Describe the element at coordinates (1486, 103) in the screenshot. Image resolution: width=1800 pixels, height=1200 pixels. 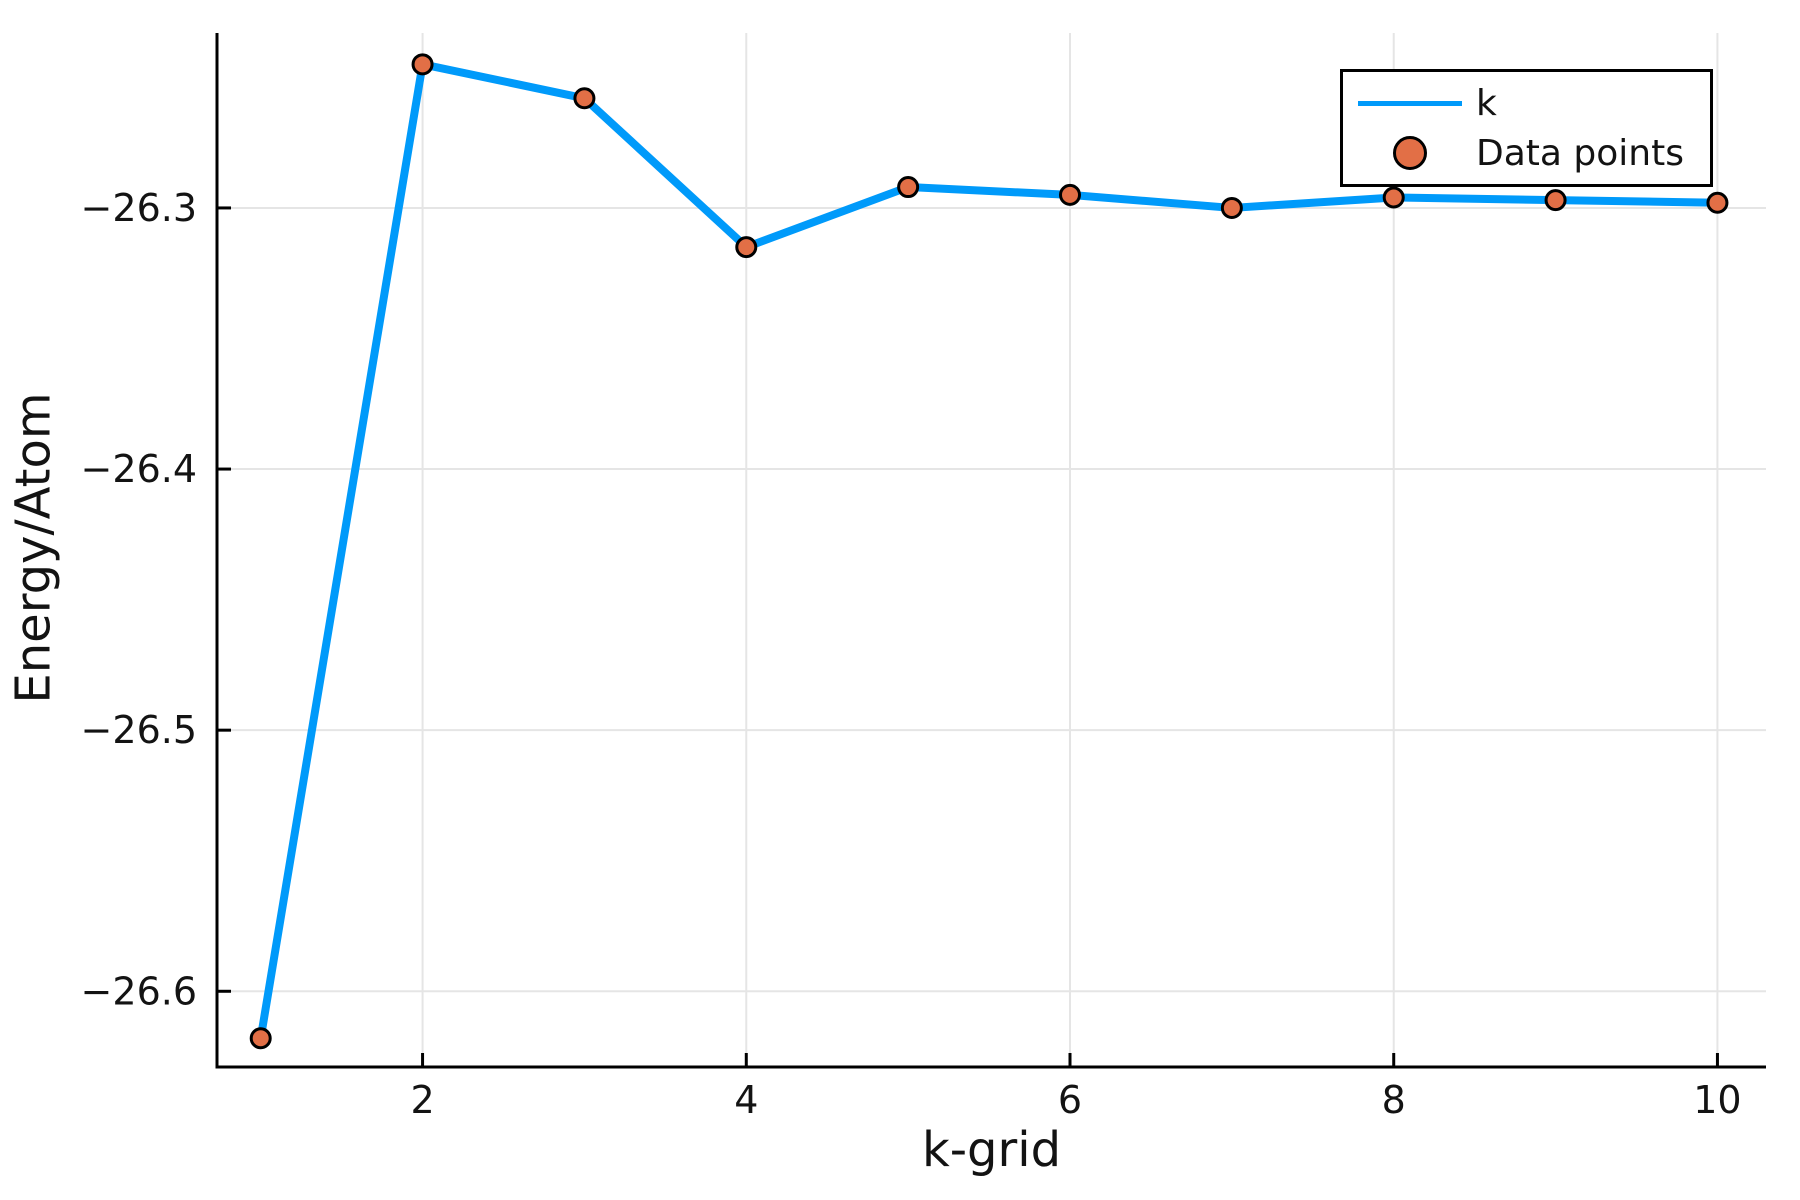
I see `legend-item-label: k` at that location.